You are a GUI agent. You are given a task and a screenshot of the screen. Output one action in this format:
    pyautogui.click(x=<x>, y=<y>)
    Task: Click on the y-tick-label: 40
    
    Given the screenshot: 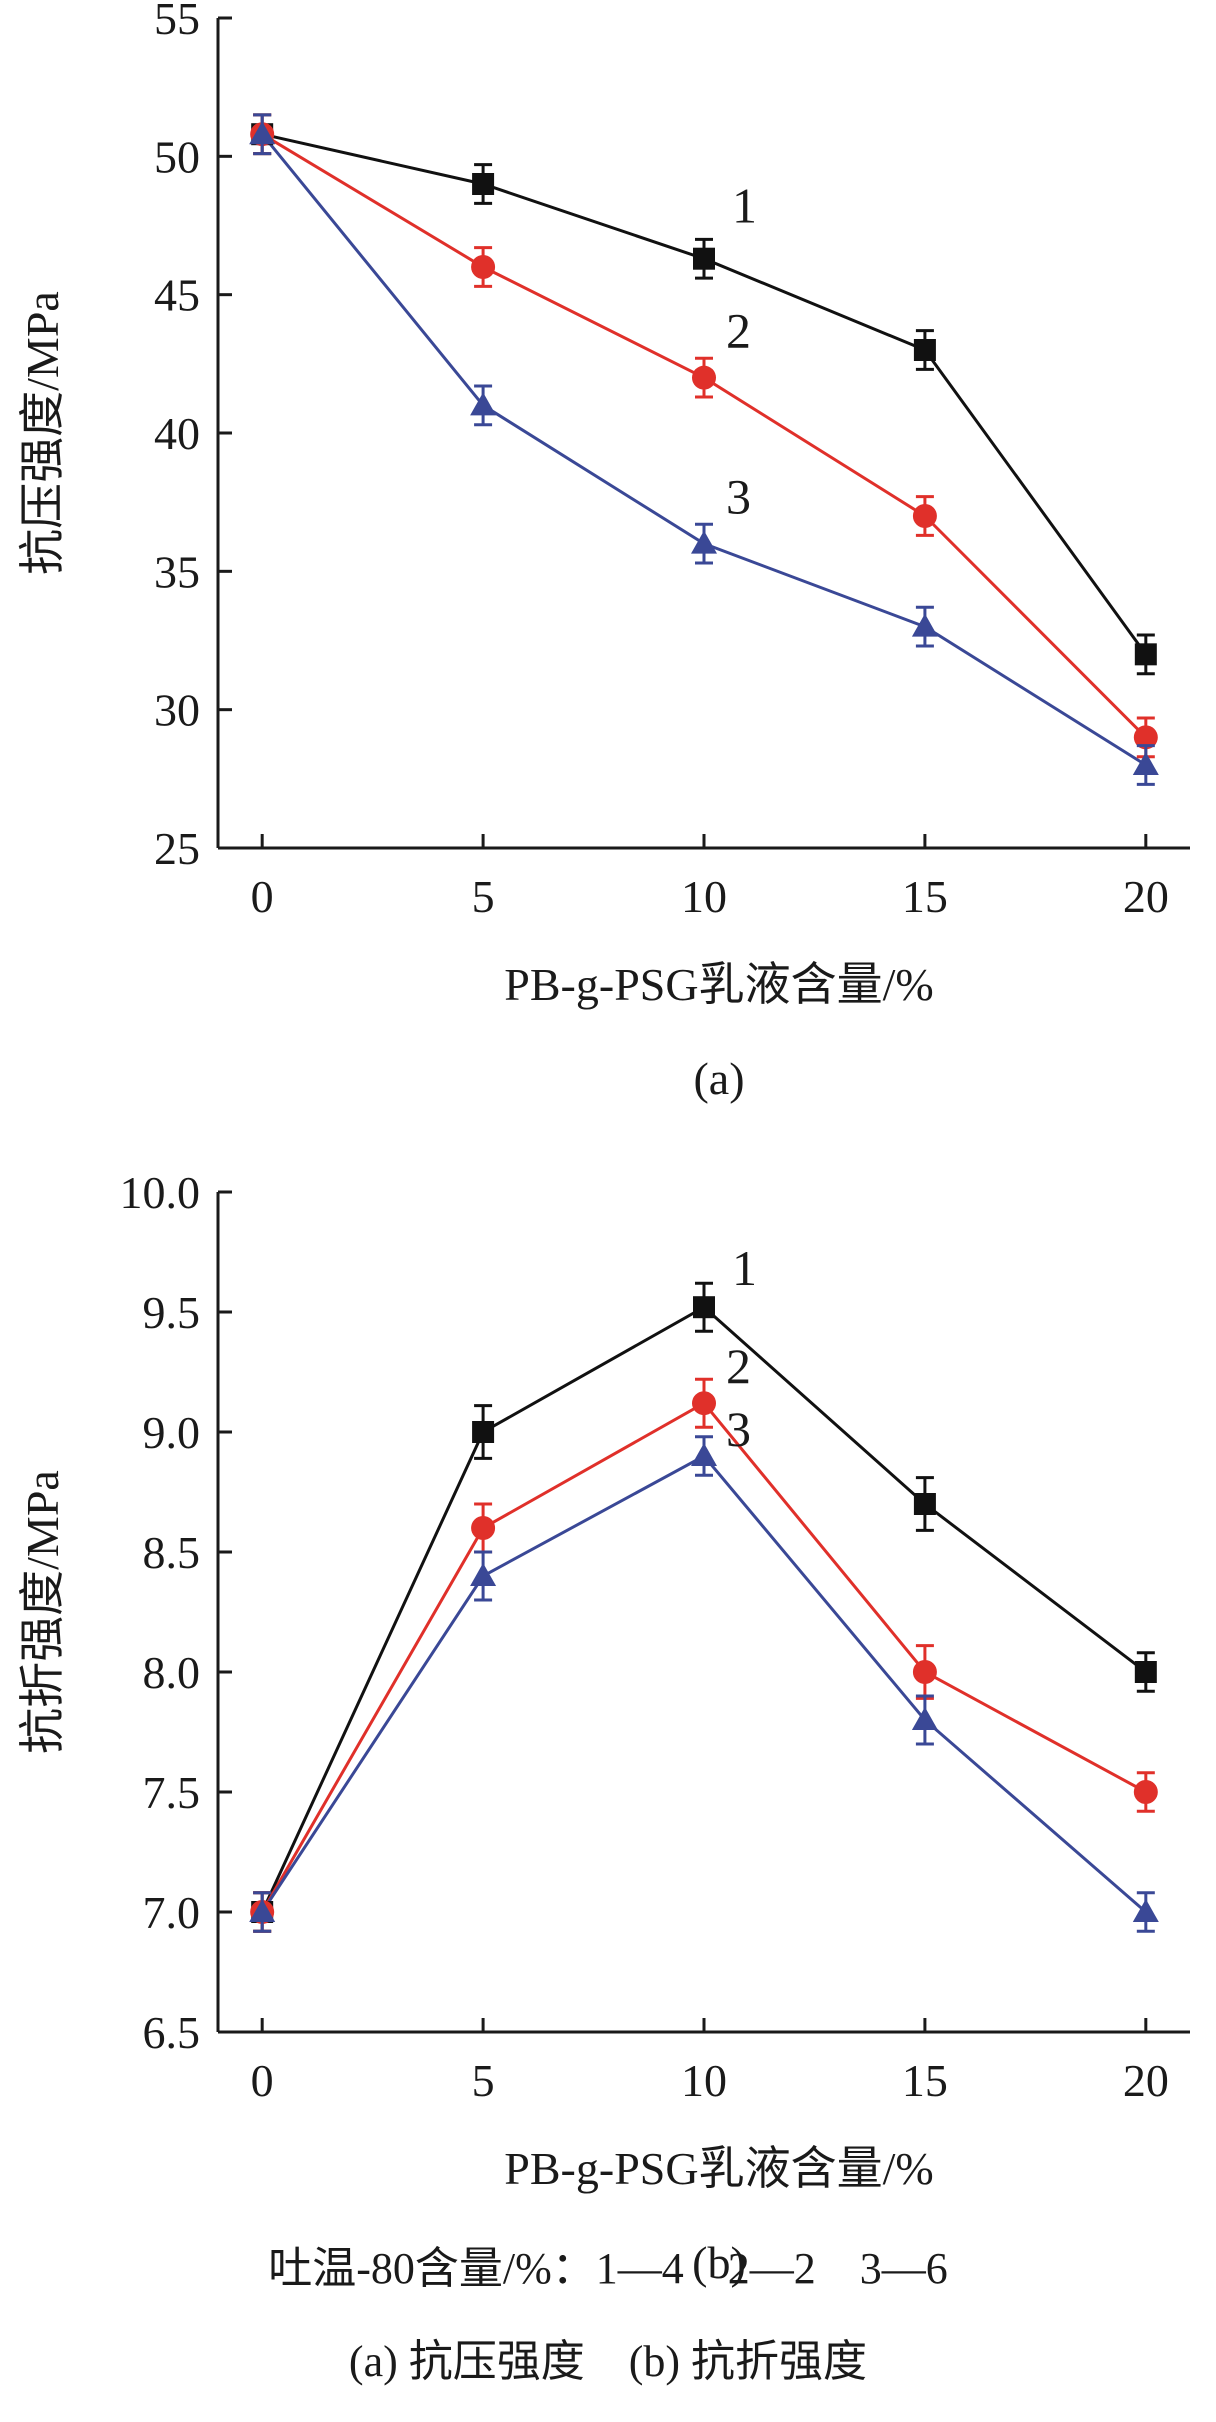 What is the action you would take?
    pyautogui.click(x=177, y=433)
    